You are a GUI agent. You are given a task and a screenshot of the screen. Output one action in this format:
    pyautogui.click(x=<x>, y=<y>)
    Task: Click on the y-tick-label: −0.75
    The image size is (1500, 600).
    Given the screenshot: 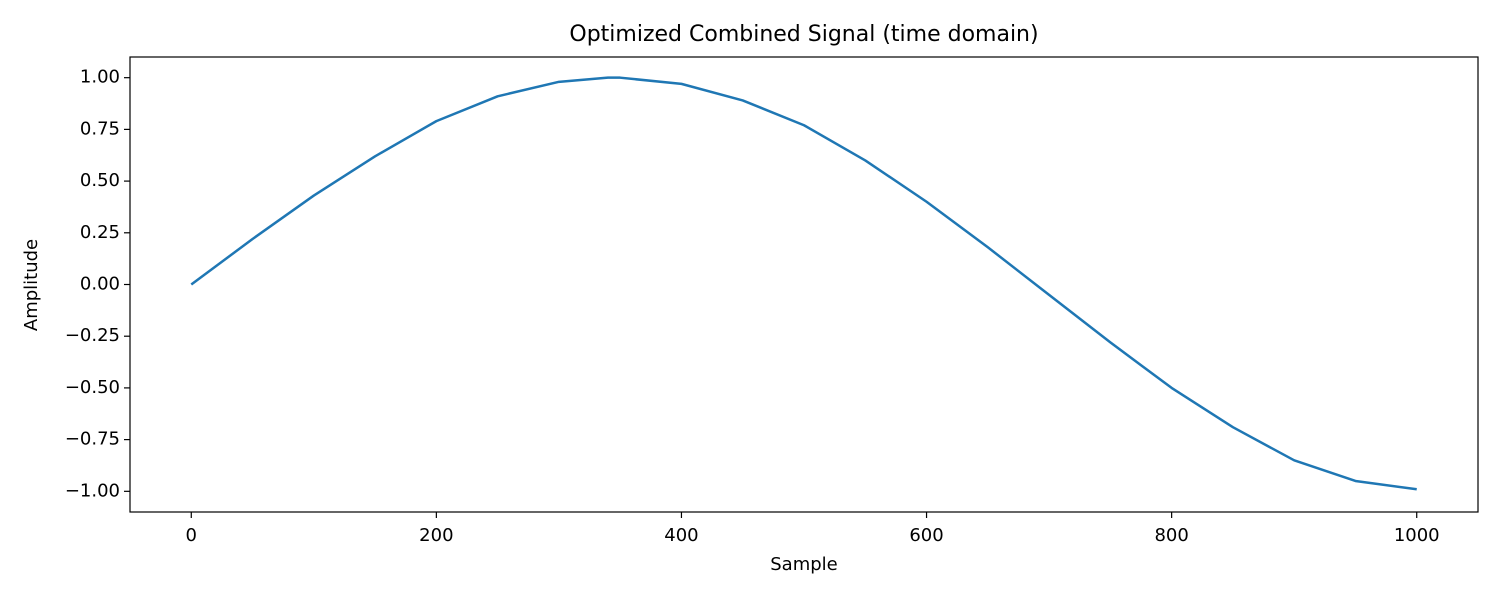 What is the action you would take?
    pyautogui.click(x=92, y=439)
    